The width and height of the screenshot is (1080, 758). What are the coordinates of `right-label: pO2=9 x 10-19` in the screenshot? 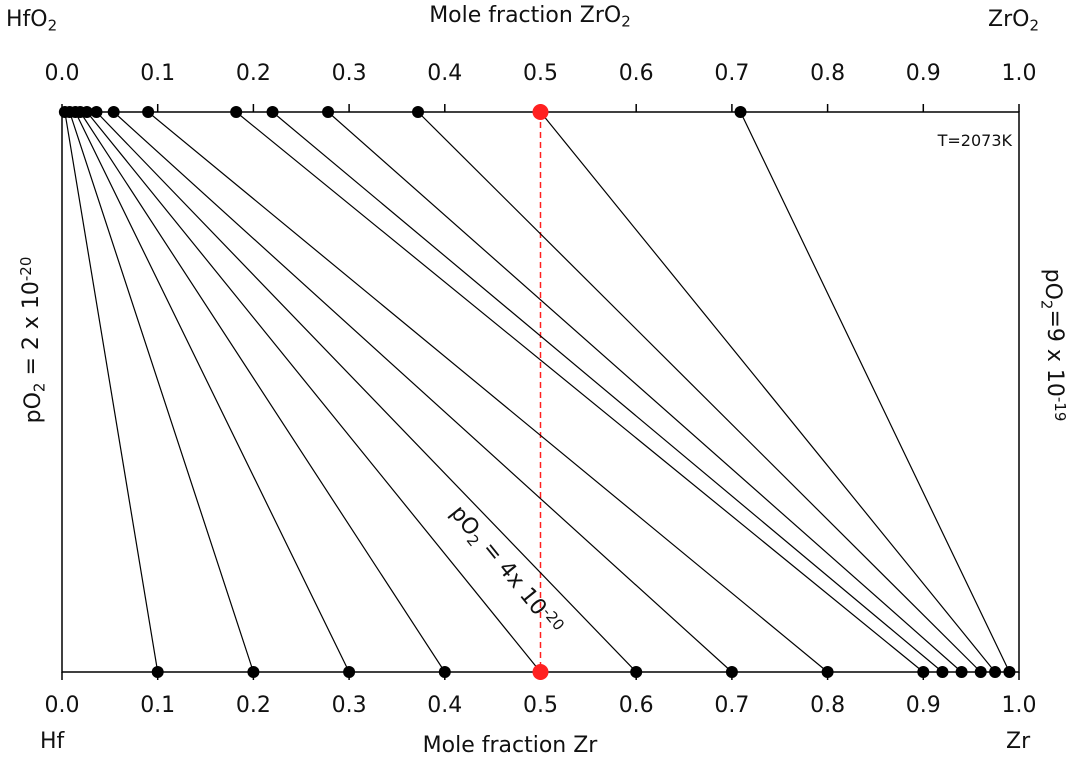 It's located at (1053, 345).